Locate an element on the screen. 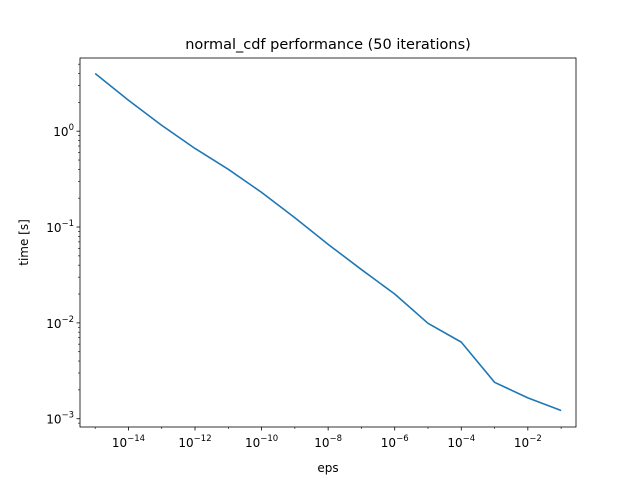 The width and height of the screenshot is (640, 480). x-tick-label: 10⁻⁸ is located at coordinates (328, 442).